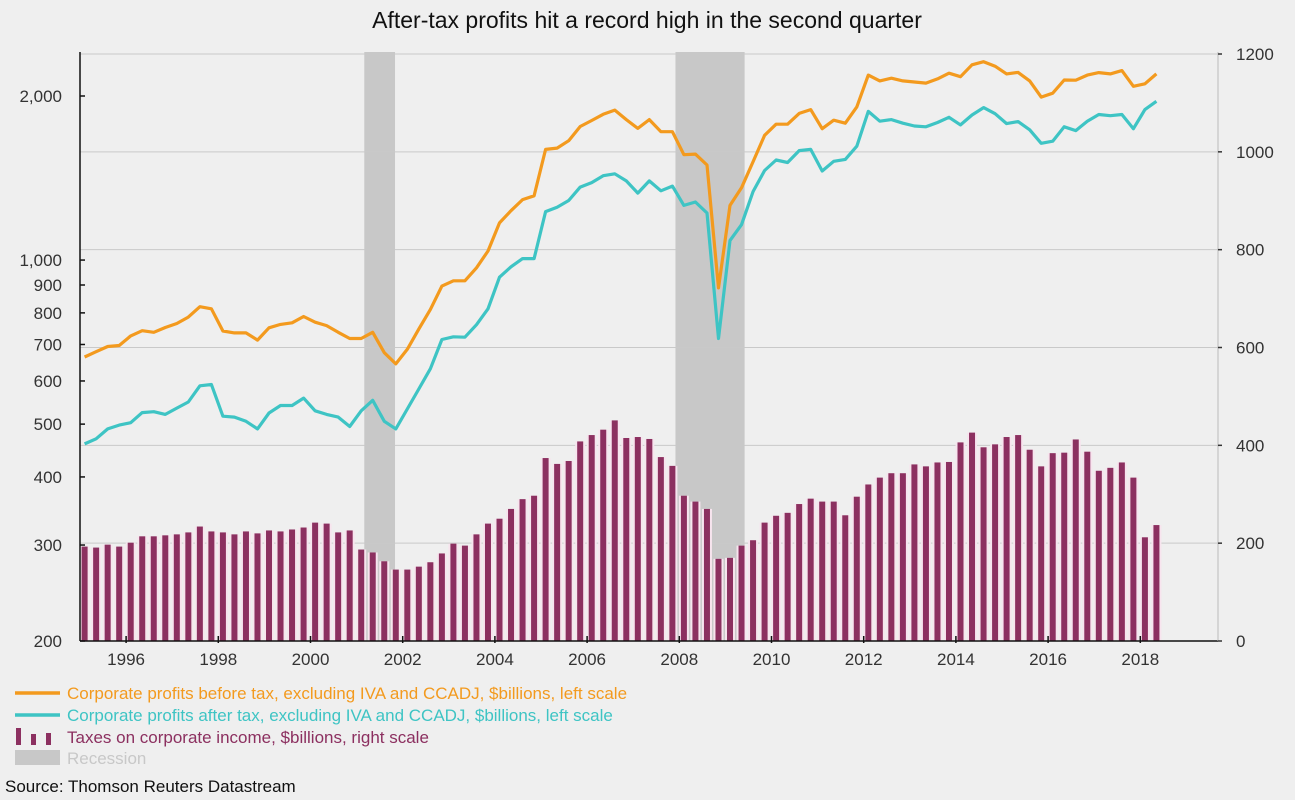  I want to click on left-tick-label: 600, so click(48, 381).